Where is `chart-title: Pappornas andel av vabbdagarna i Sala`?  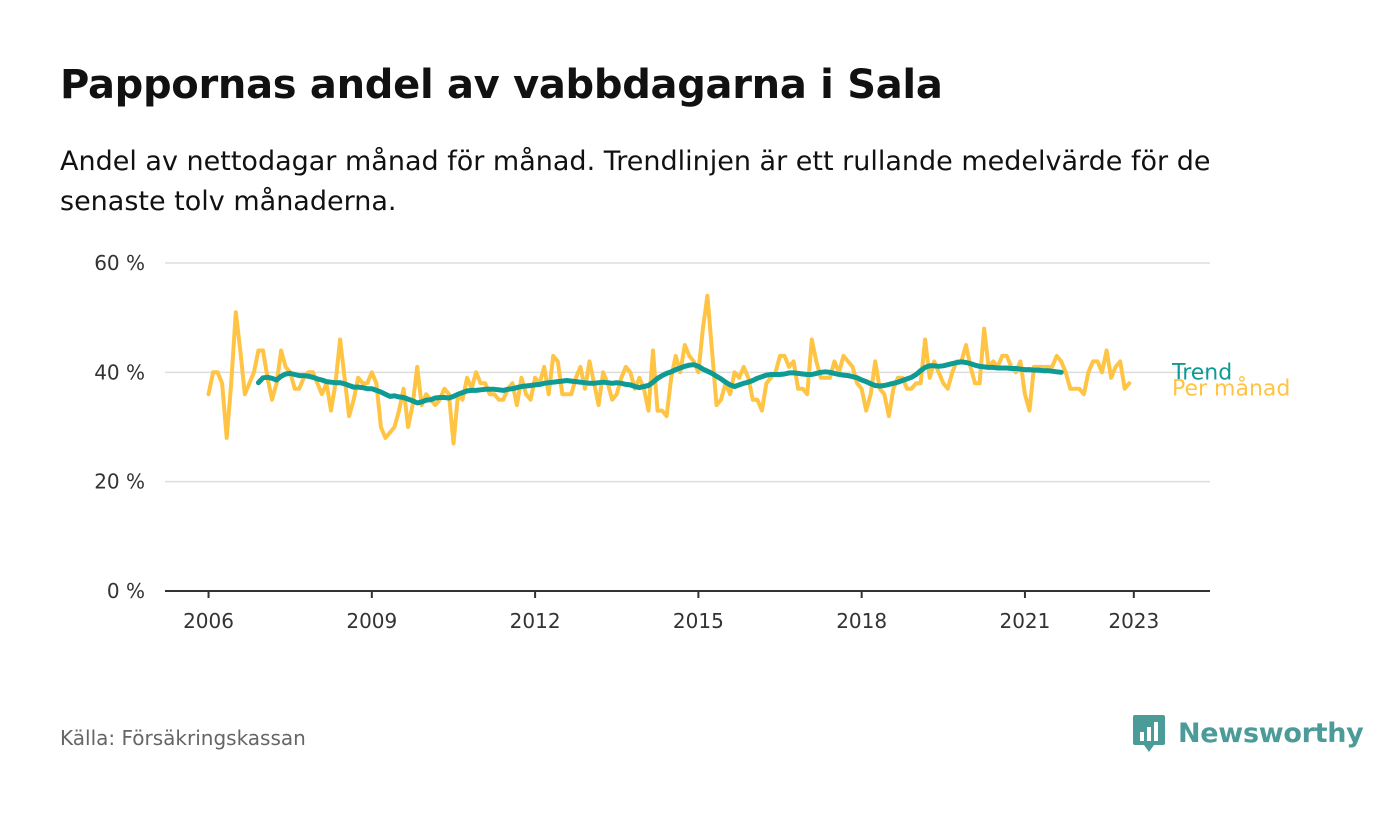
chart-title: Pappornas andel av vabbdagarna i Sala is located at coordinates (501, 85).